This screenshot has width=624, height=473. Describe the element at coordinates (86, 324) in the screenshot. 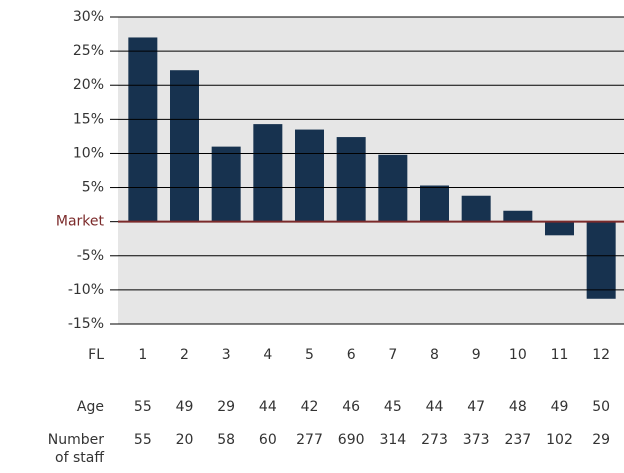

I see `y-tick-label: -15%` at that location.